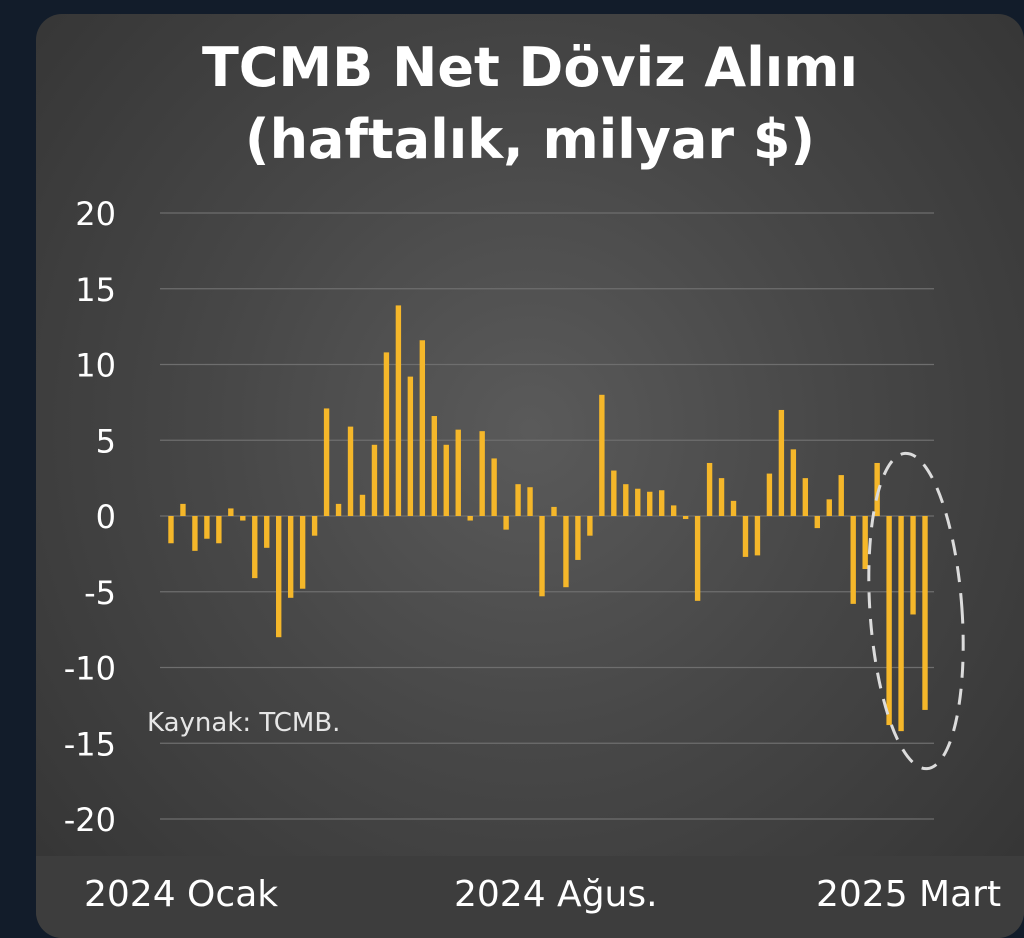 The width and height of the screenshot is (1024, 938). Describe the element at coordinates (530, 139) in the screenshot. I see `chart-subtitle: (haftalık, milyar $)` at that location.